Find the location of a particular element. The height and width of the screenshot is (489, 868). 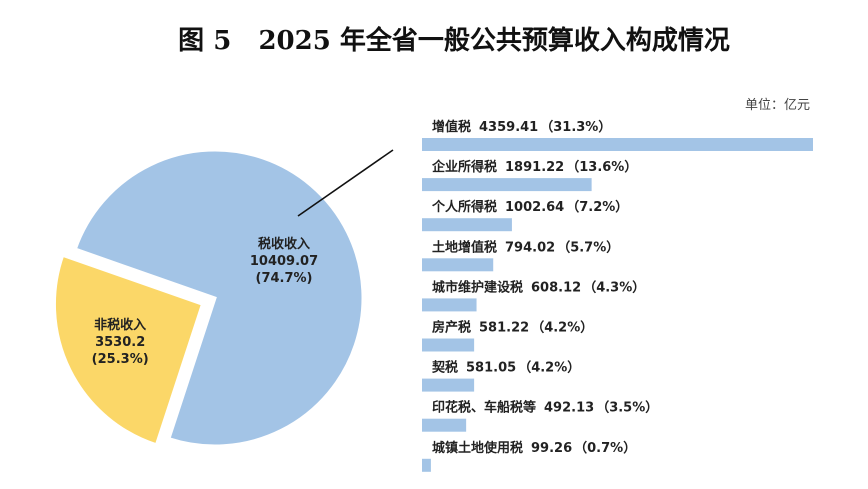

bar-label-name-2: 个人所得税 is located at coordinates (464, 207).